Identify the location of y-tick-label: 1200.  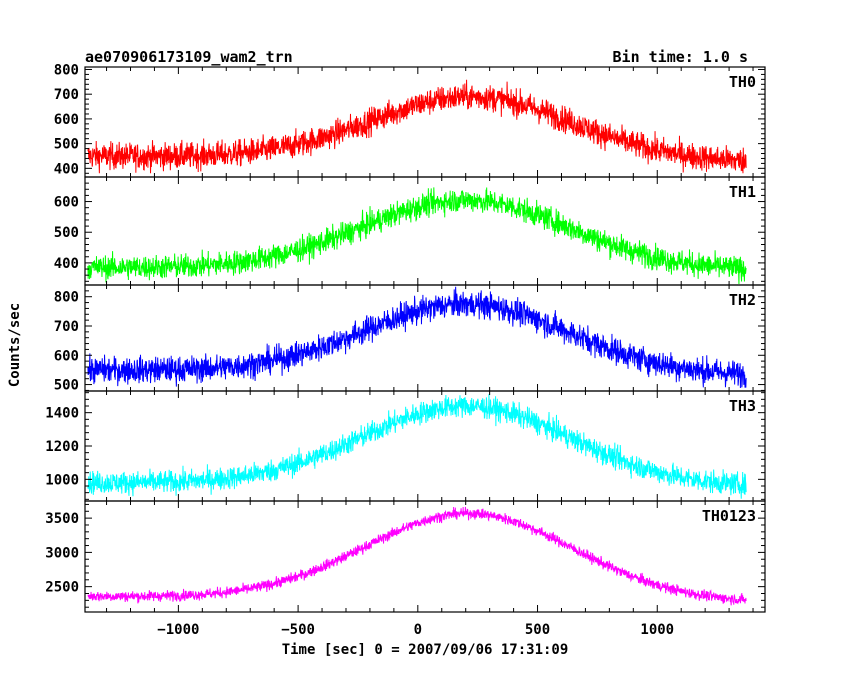
(62, 447).